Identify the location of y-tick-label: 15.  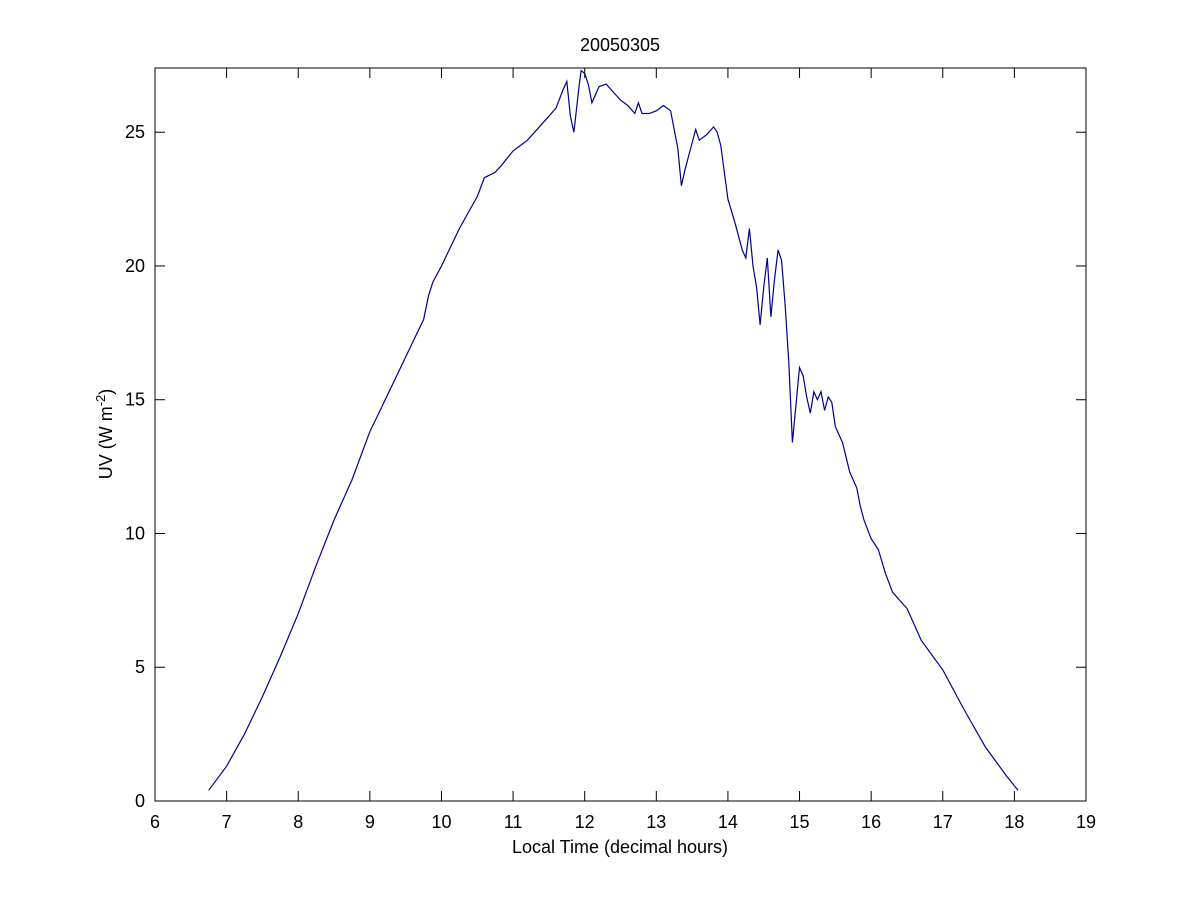
(135, 400).